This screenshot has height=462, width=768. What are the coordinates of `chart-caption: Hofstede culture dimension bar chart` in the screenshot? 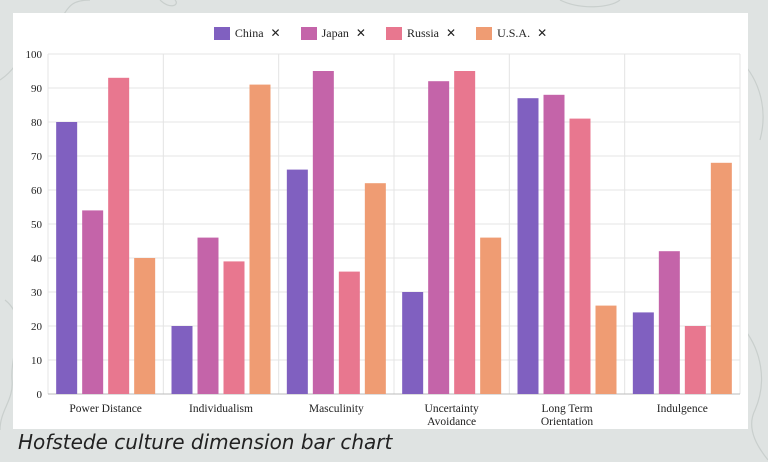 It's located at (205, 442).